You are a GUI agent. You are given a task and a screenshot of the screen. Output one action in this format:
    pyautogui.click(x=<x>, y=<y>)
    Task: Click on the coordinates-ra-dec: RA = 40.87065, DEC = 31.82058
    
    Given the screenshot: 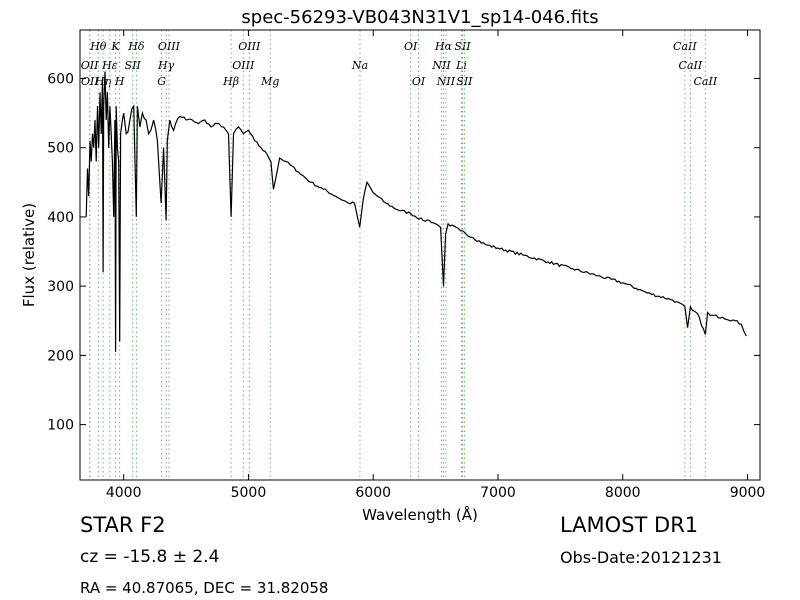 What is the action you would take?
    pyautogui.click(x=204, y=588)
    